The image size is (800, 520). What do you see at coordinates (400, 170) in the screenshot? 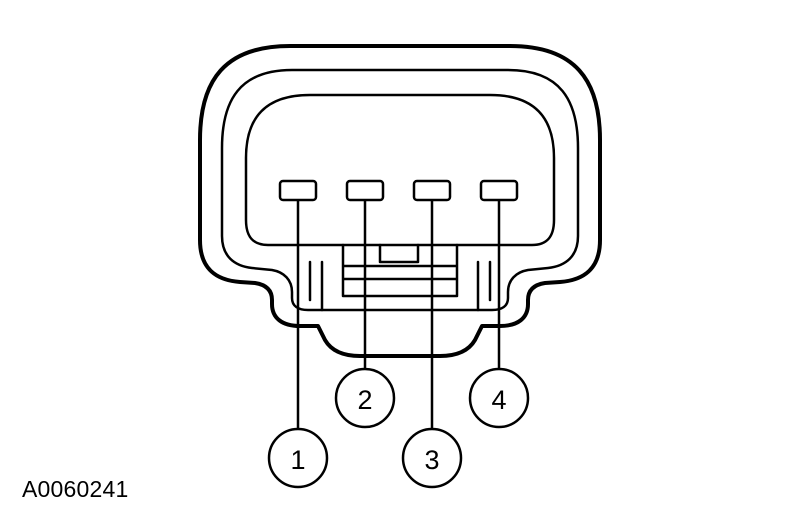
I see `terminal-cavity` at bounding box center [400, 170].